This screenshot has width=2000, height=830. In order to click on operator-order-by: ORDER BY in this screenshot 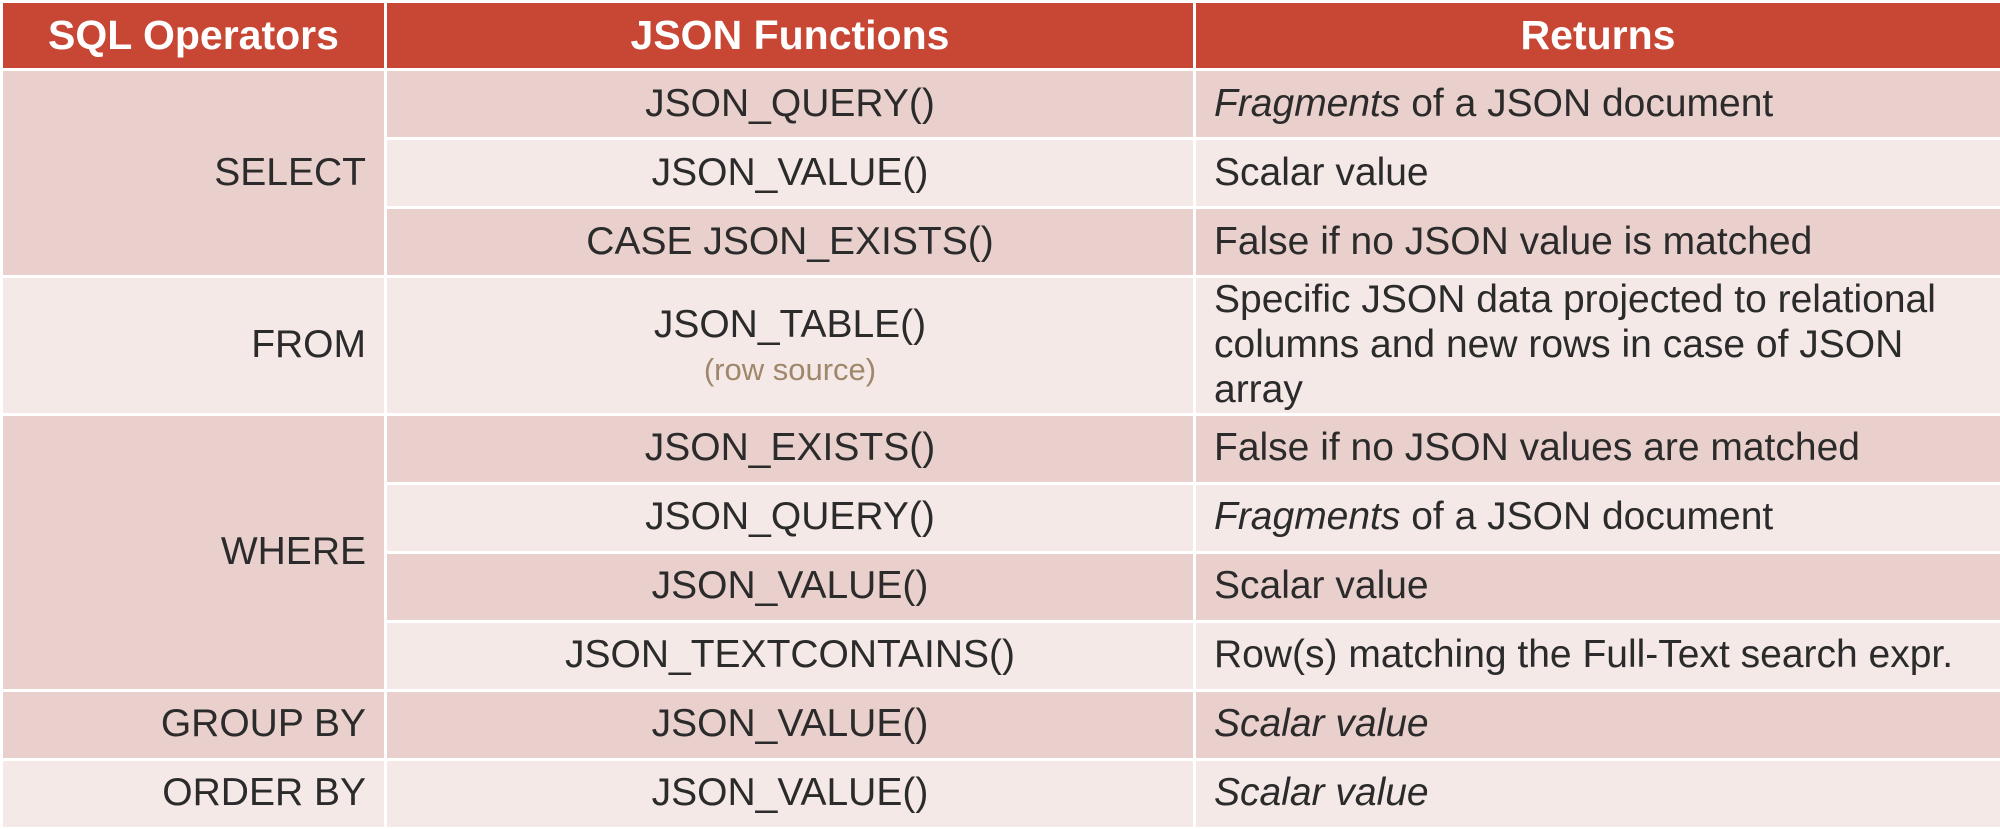, I will do `click(194, 793)`.